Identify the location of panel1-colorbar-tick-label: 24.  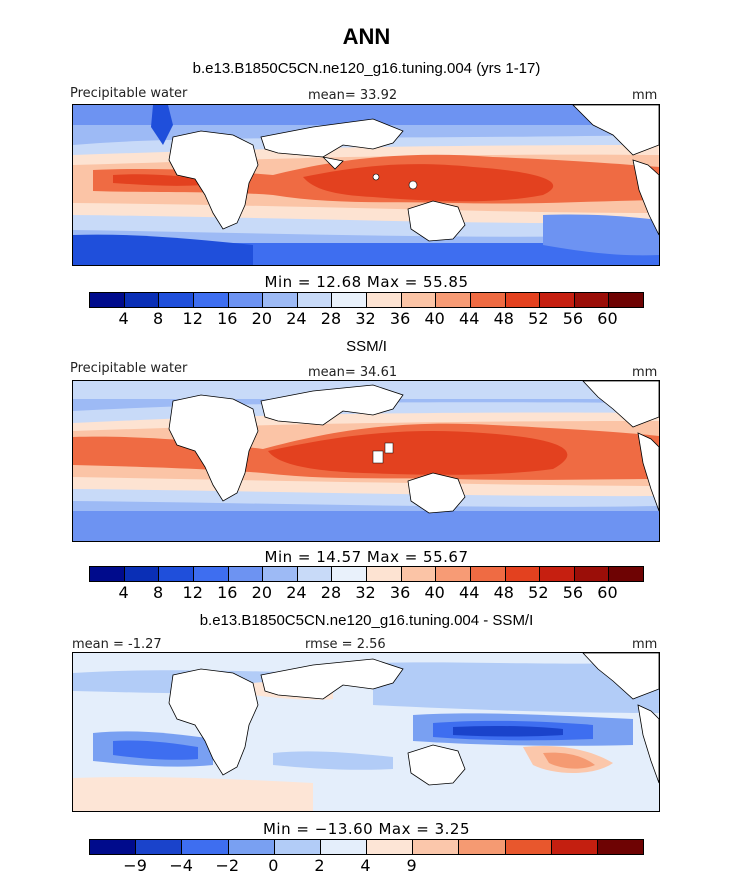
(296, 318).